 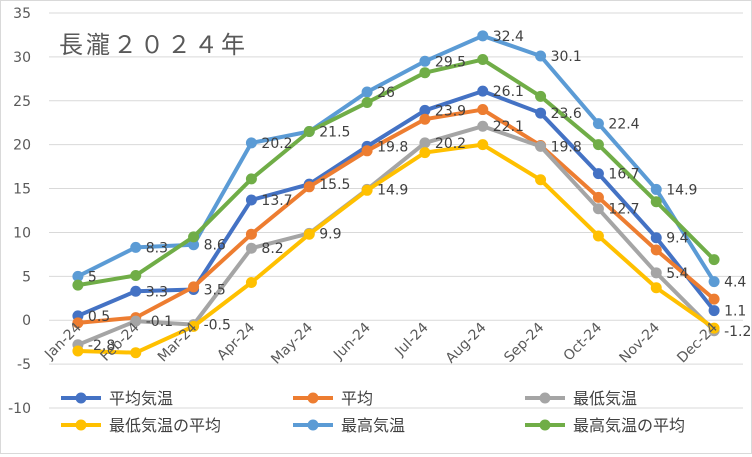 What do you see at coordinates (26, 277) in the screenshot?
I see `y-tick-label: 5` at bounding box center [26, 277].